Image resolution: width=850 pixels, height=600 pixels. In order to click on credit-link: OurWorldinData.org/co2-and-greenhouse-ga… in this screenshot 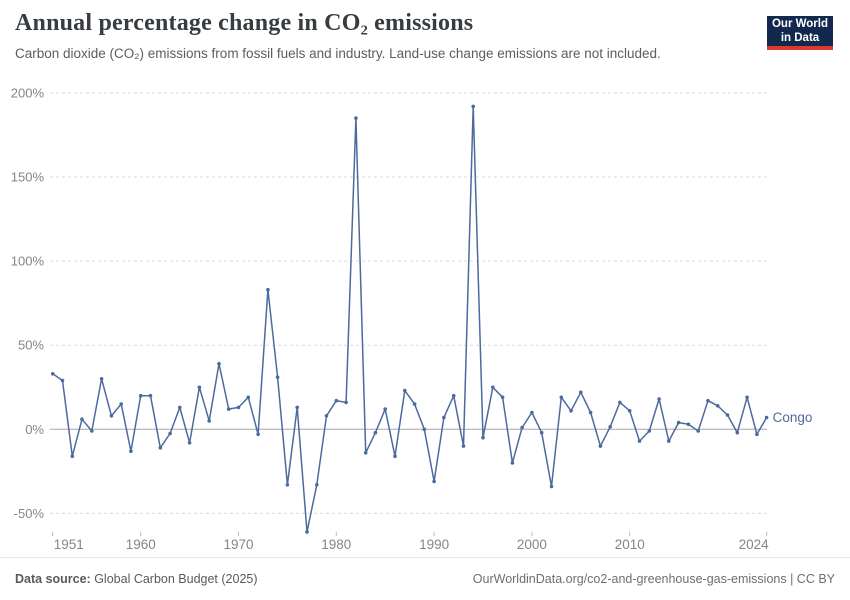, I will do `click(653, 579)`.